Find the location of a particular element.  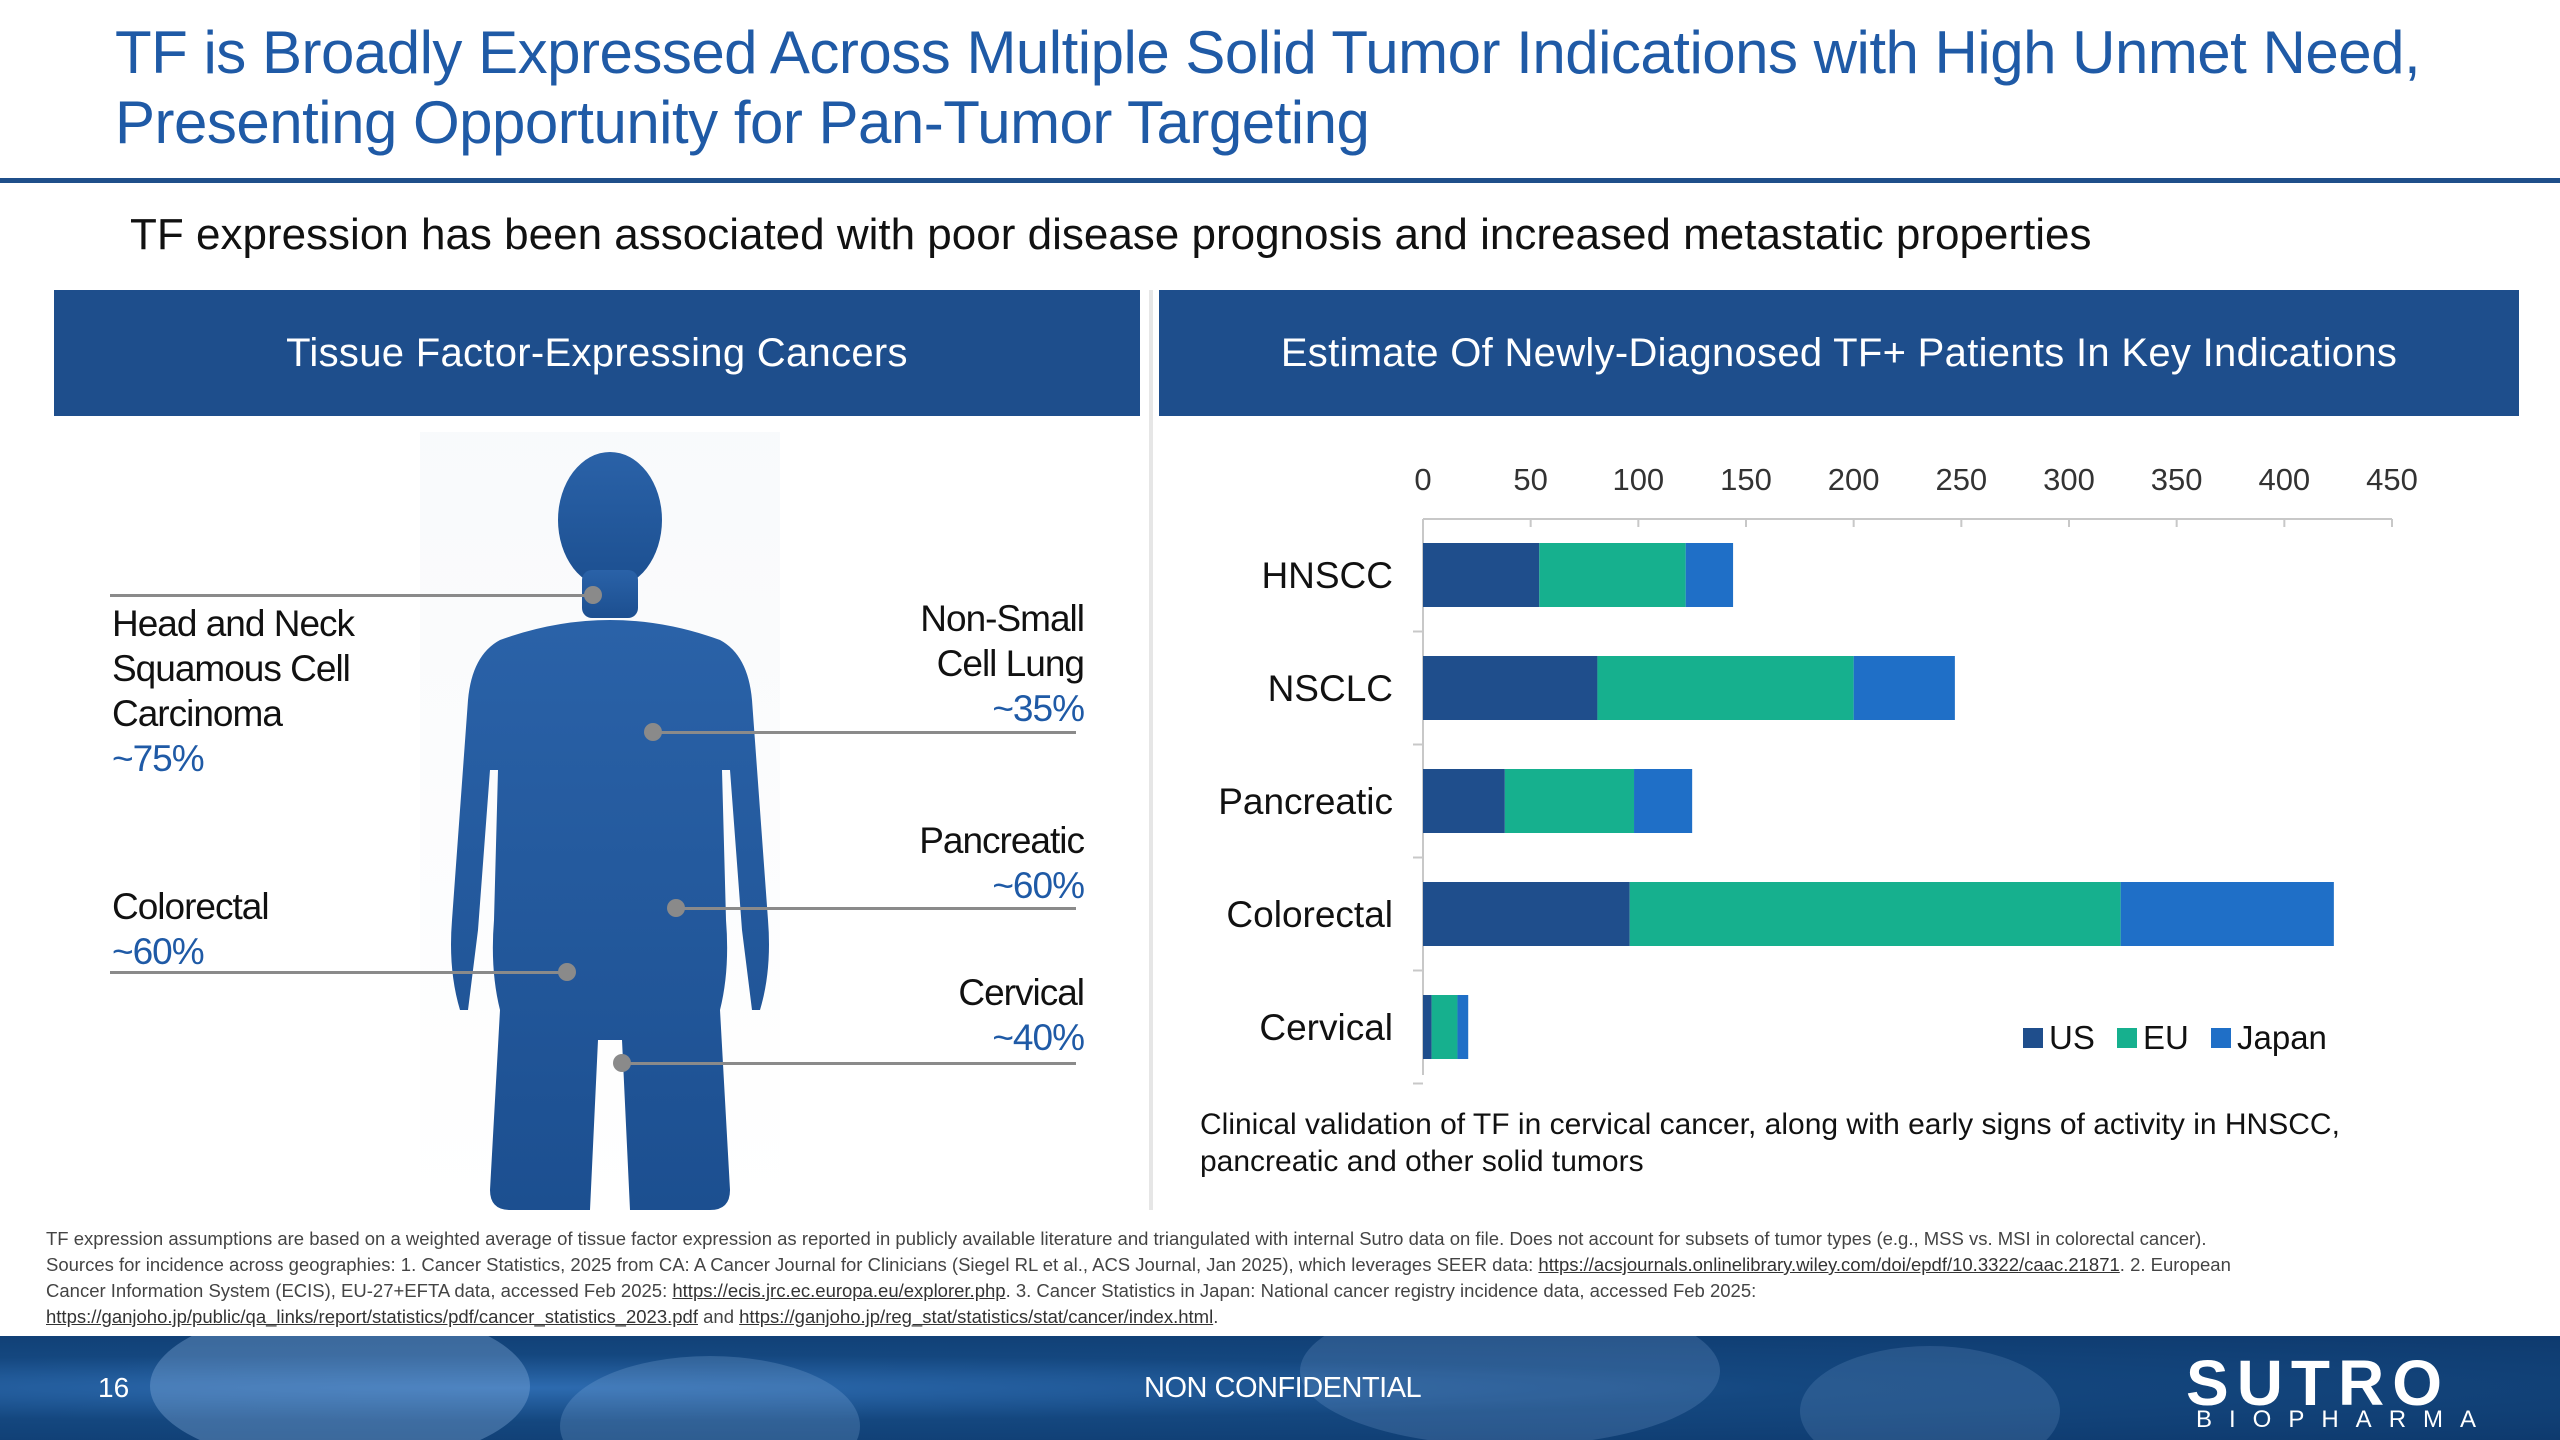

bar-cervical-eu is located at coordinates (1444, 1027).